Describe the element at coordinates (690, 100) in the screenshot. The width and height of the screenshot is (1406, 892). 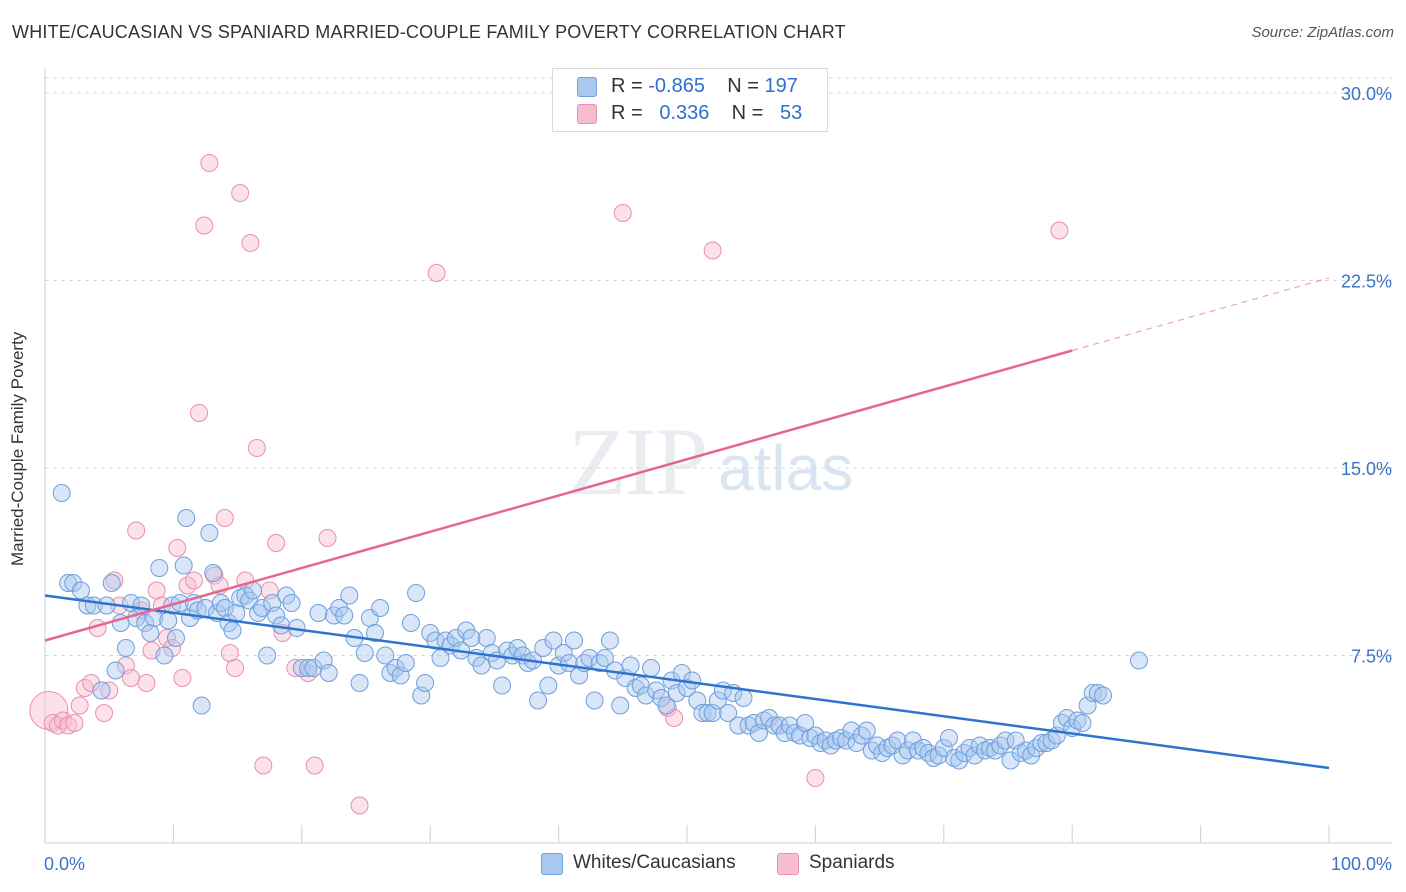
I see `stats-legend: R = -0.865 N = 197 R = 0.336 N = 53` at that location.